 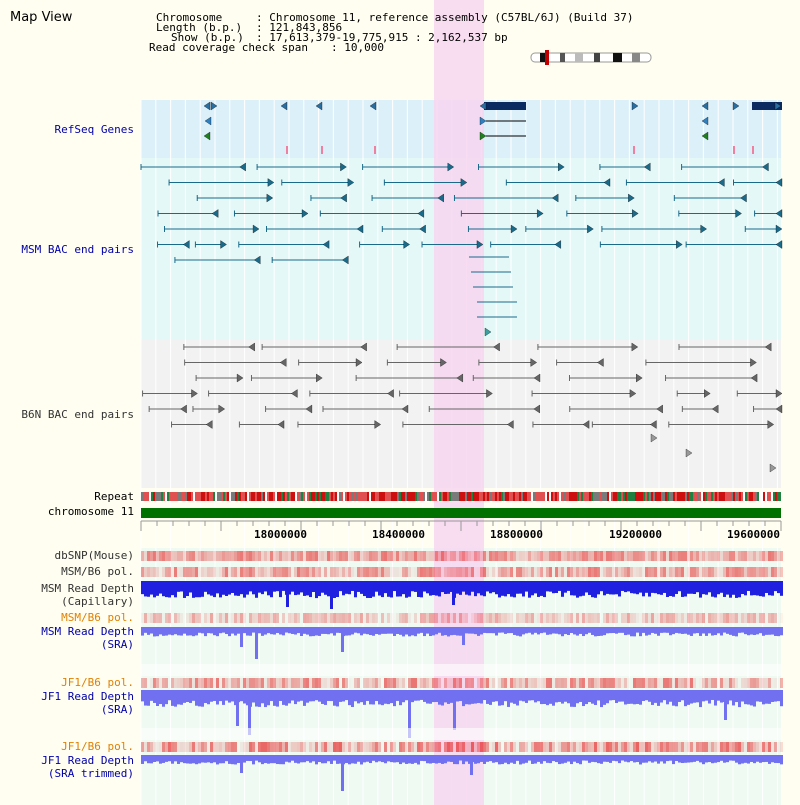 What do you see at coordinates (451, 167) in the screenshot?
I see `msm-bac-pair` at bounding box center [451, 167].